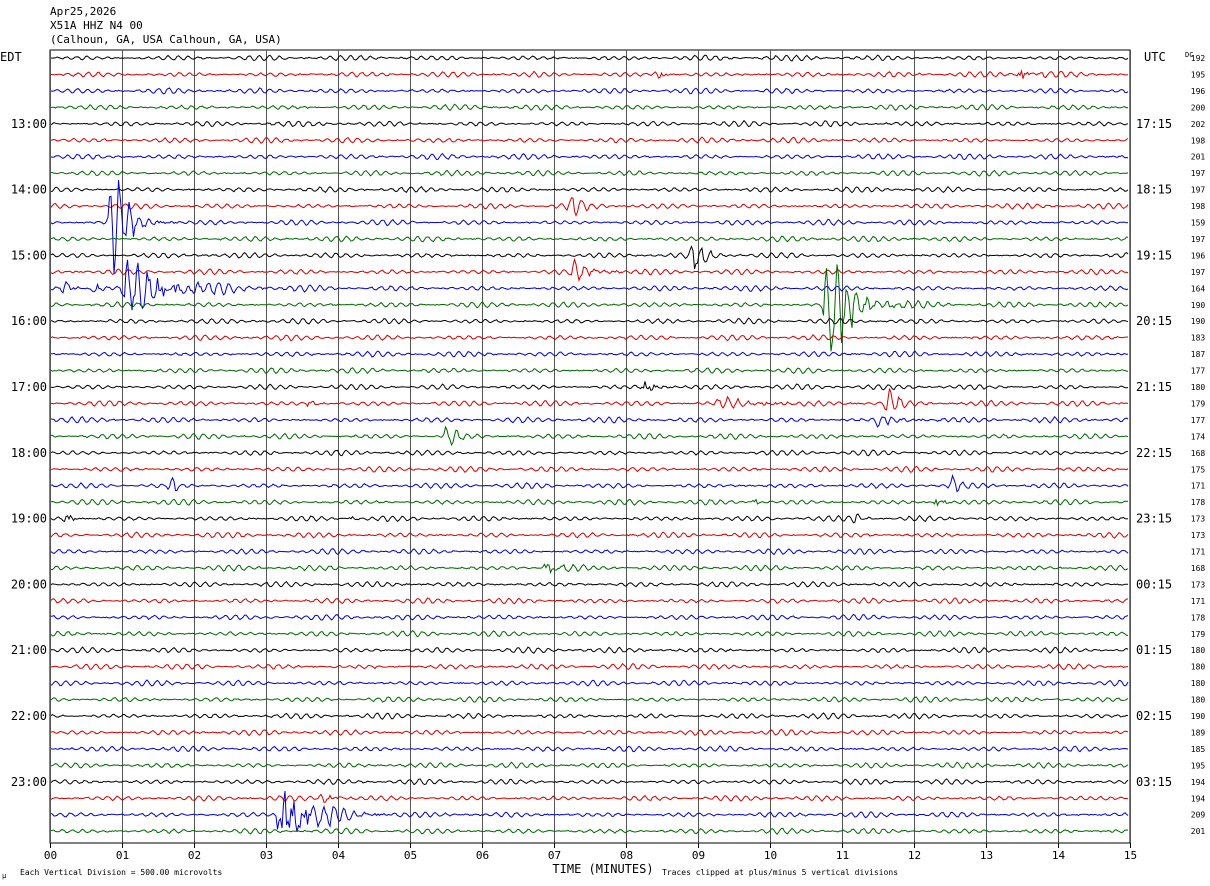 The width and height of the screenshot is (1210, 886). What do you see at coordinates (29, 190) in the screenshot?
I see `edt-hour-label: 14:00` at bounding box center [29, 190].